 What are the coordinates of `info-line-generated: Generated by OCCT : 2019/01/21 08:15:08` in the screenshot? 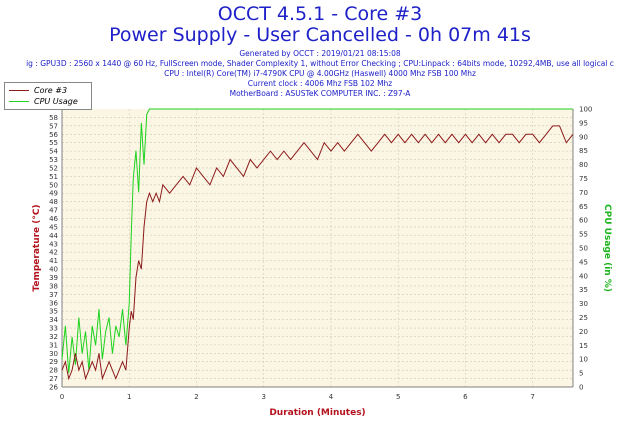 It's located at (320, 53).